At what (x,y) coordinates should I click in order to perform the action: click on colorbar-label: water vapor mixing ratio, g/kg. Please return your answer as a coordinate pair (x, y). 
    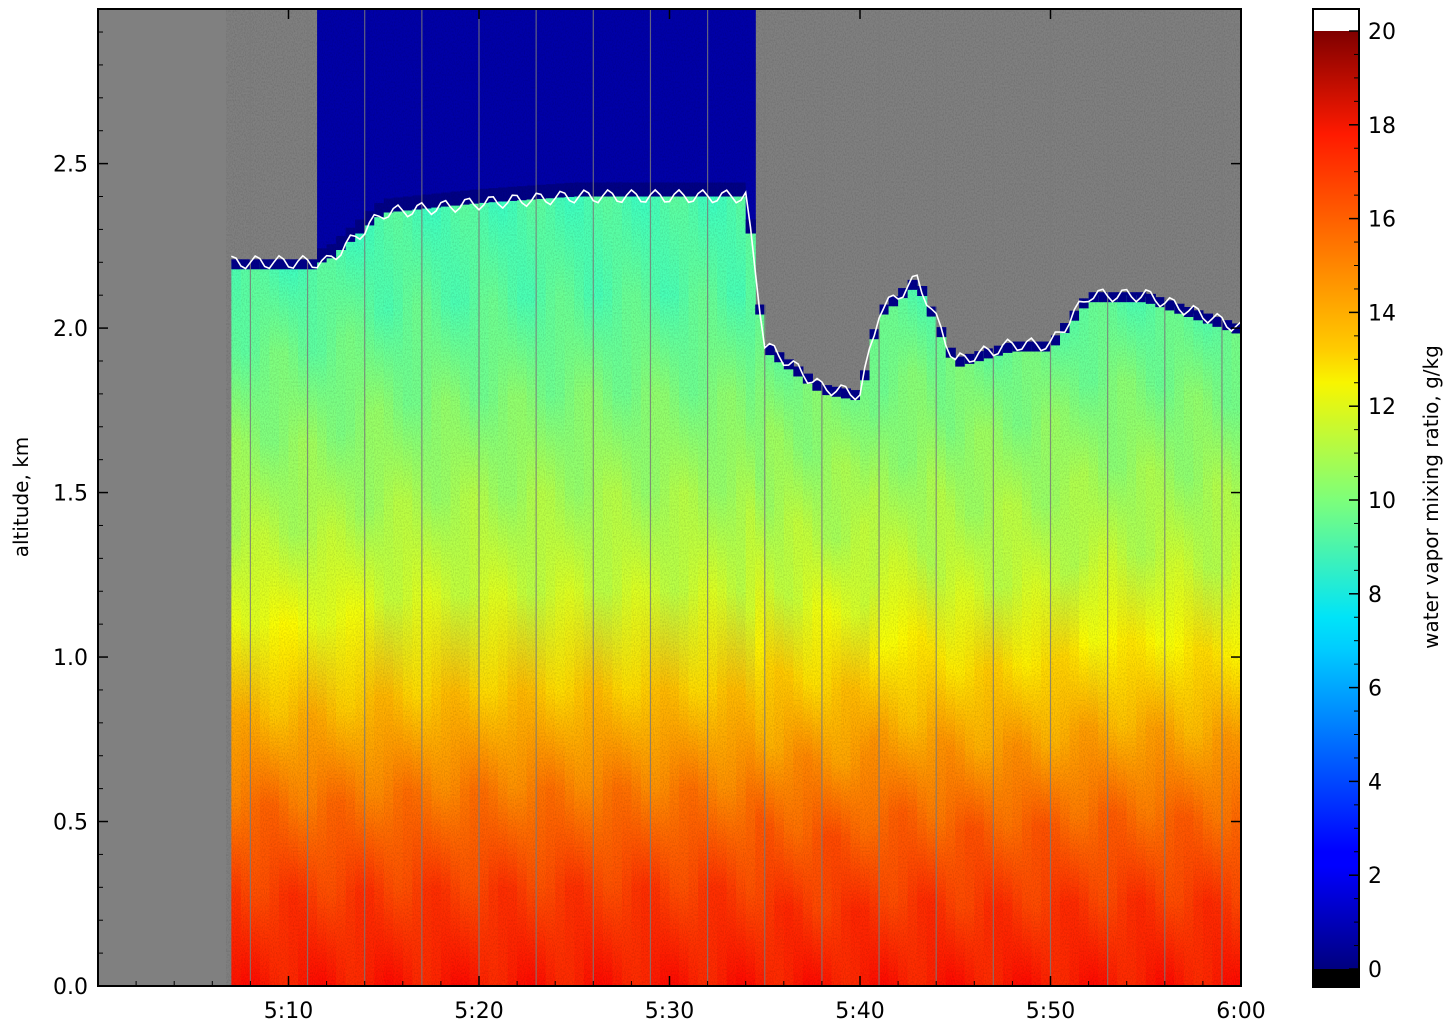
    Looking at the image, I should click on (1431, 497).